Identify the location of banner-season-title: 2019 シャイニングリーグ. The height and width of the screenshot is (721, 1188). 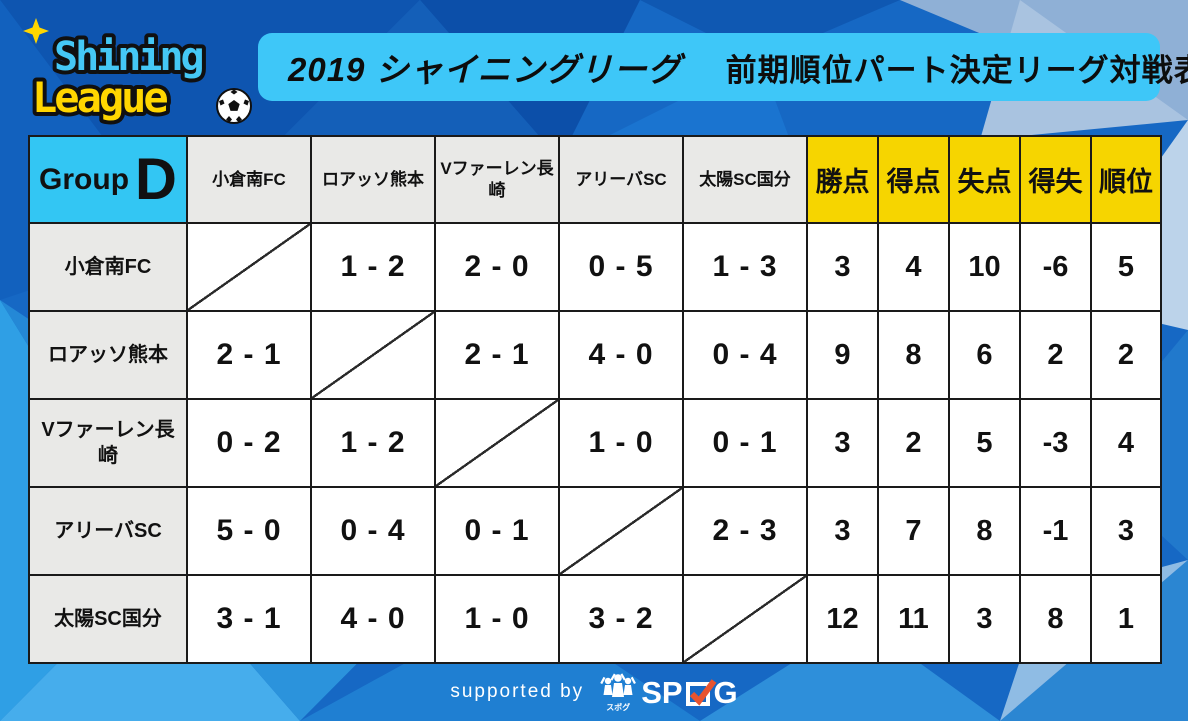
(485, 69).